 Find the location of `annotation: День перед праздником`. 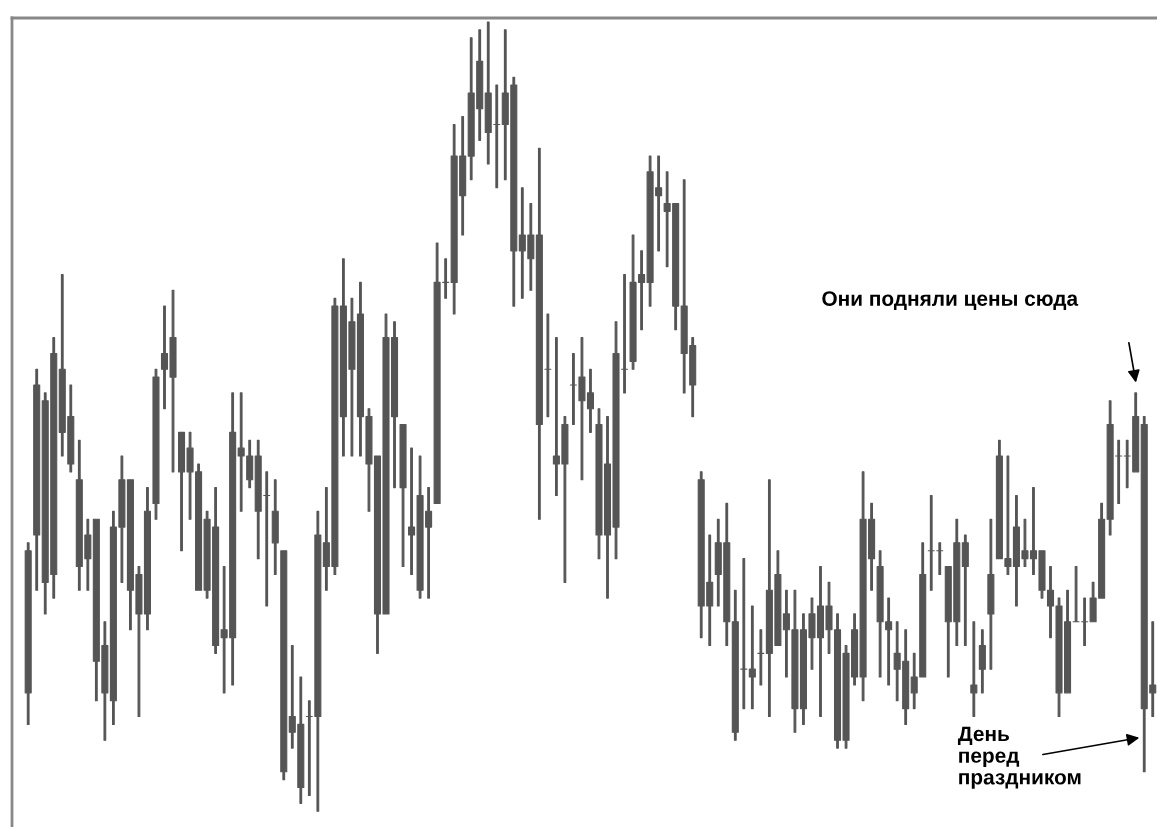

annotation: День перед праздником is located at coordinates (1019, 757).